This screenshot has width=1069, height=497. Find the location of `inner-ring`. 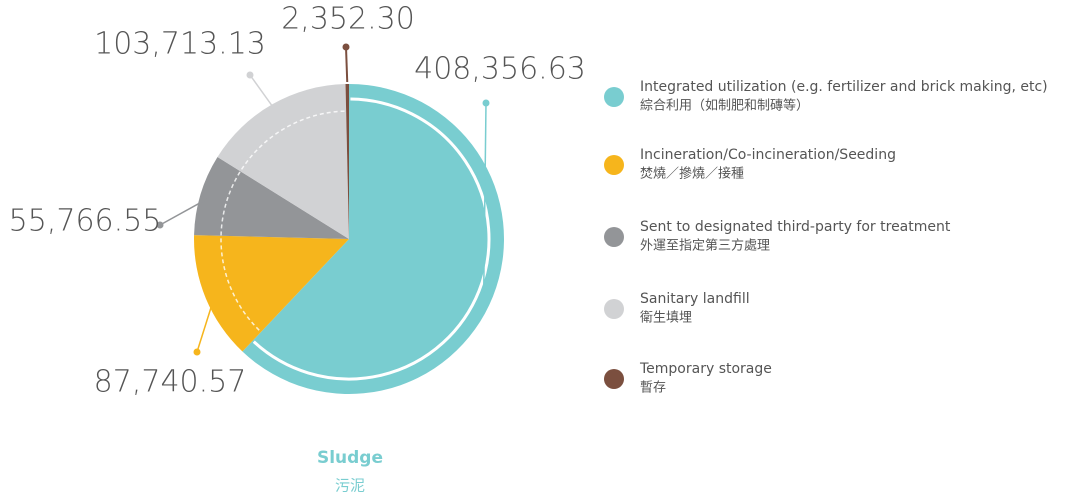

inner-ring is located at coordinates (371, 239).